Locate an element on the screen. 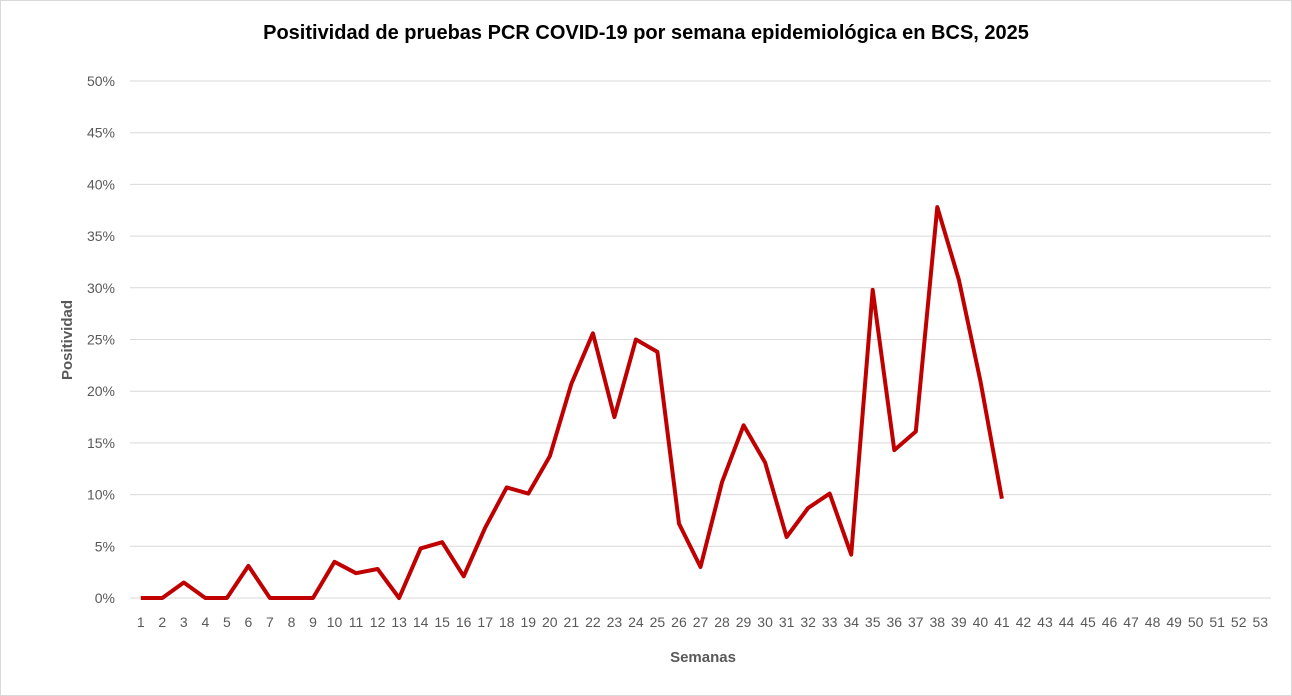 This screenshot has height=696, width=1292. x-tick-label: 28 is located at coordinates (722, 622).